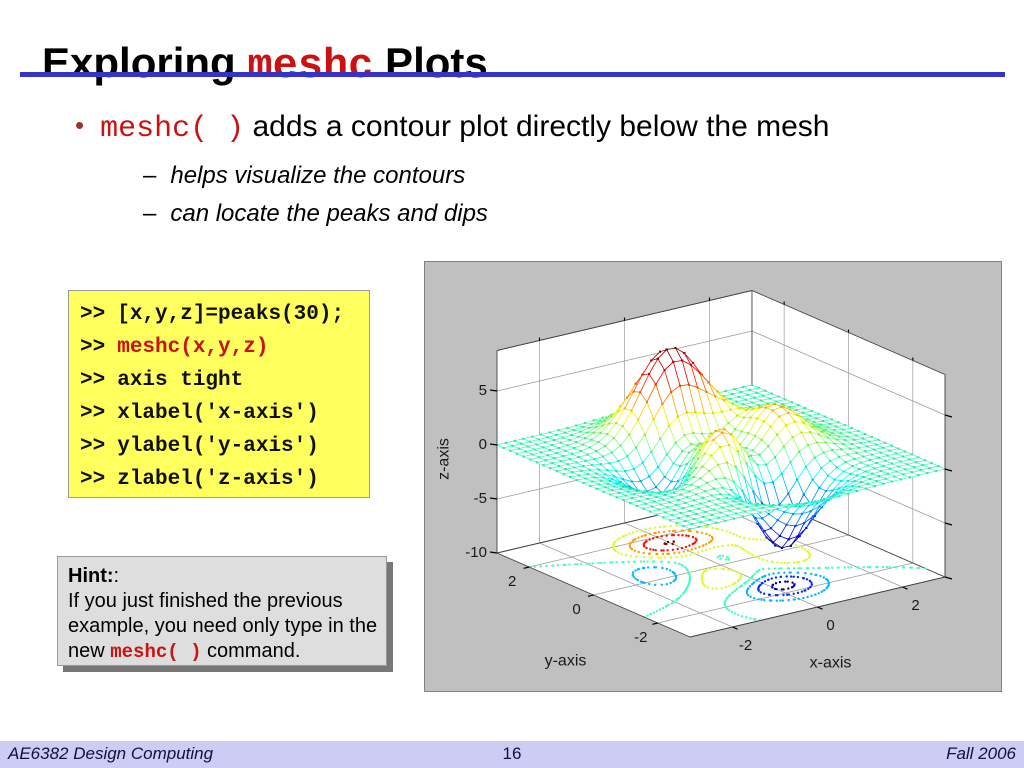 The image size is (1024, 768). I want to click on page-title: Exploring meshc Plots, so click(265, 64).